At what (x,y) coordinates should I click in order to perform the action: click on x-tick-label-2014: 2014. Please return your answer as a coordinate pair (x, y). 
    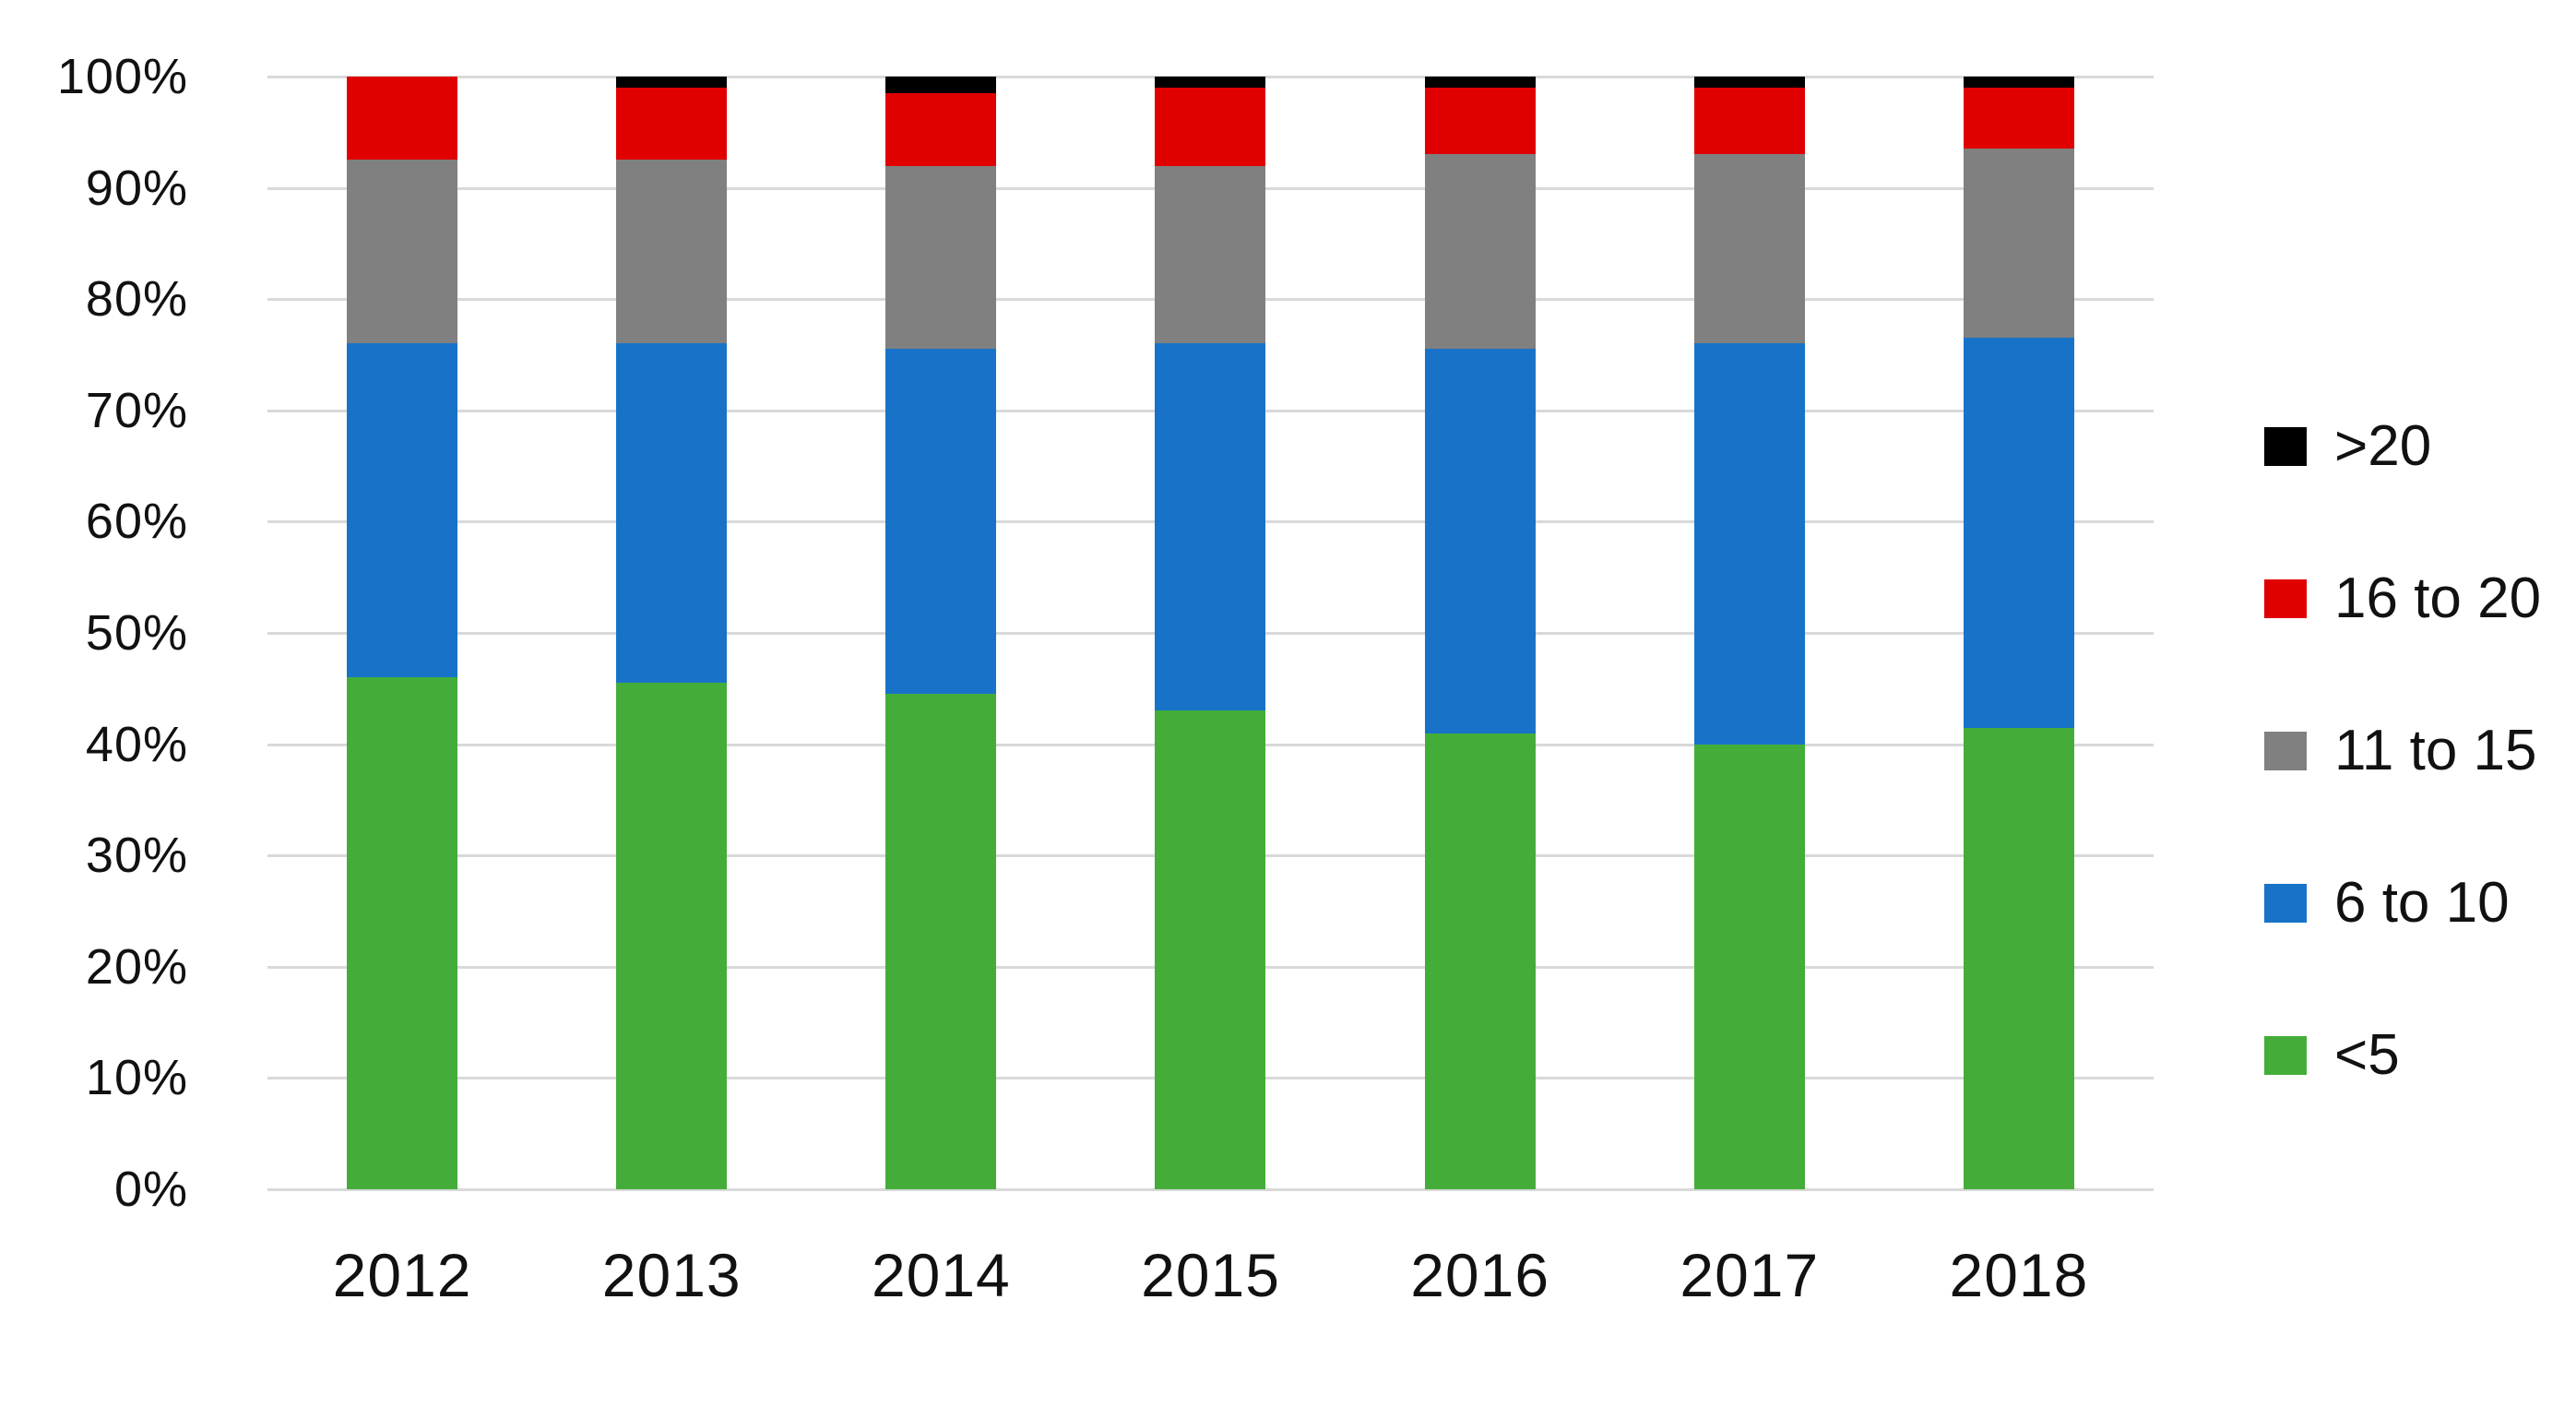
    Looking at the image, I should click on (941, 1275).